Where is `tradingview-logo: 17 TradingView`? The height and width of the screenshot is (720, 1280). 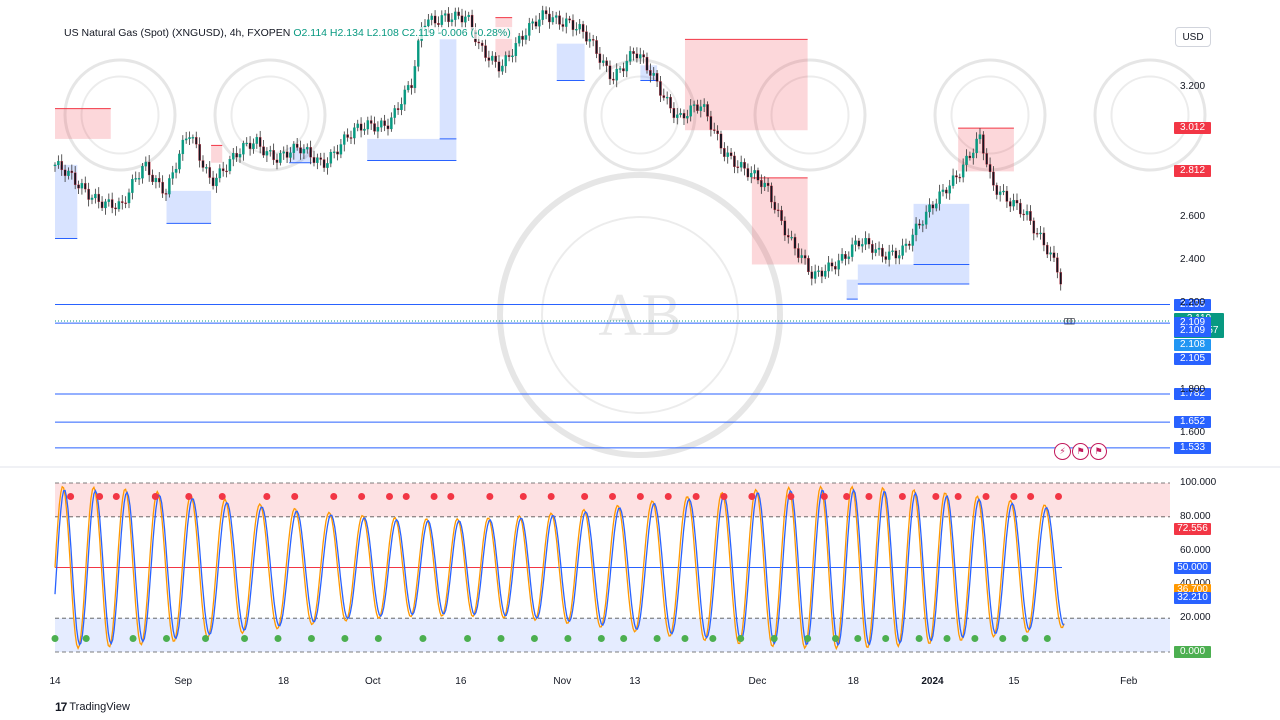
tradingview-logo: 17 TradingView is located at coordinates (92, 707).